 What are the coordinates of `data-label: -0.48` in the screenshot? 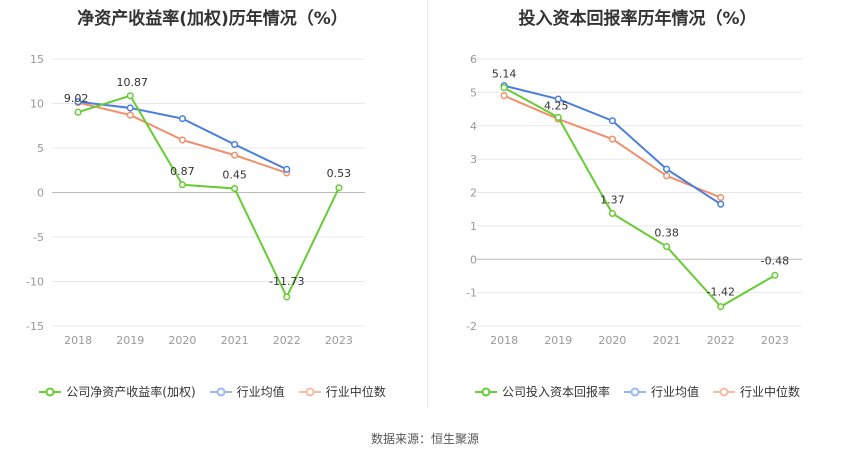 It's located at (775, 260).